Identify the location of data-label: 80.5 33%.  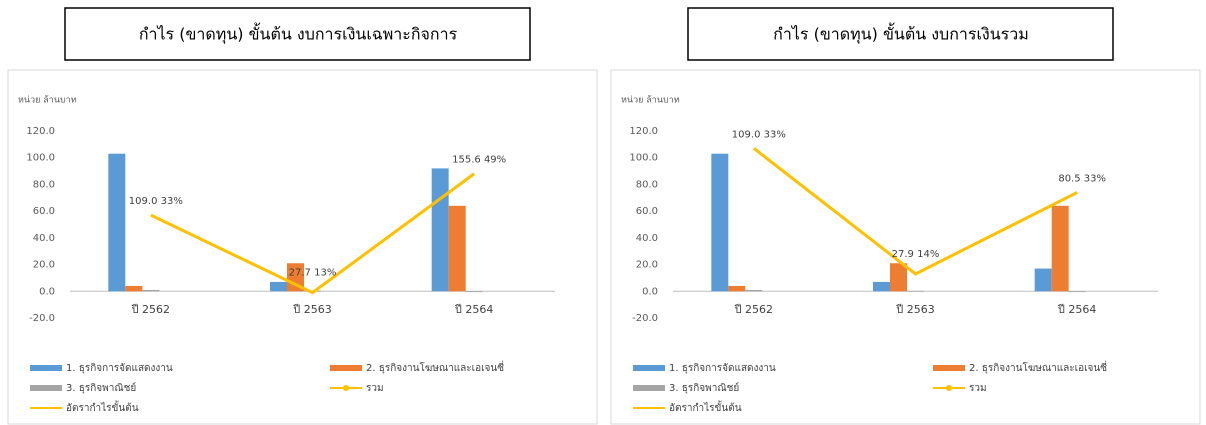
(1082, 178).